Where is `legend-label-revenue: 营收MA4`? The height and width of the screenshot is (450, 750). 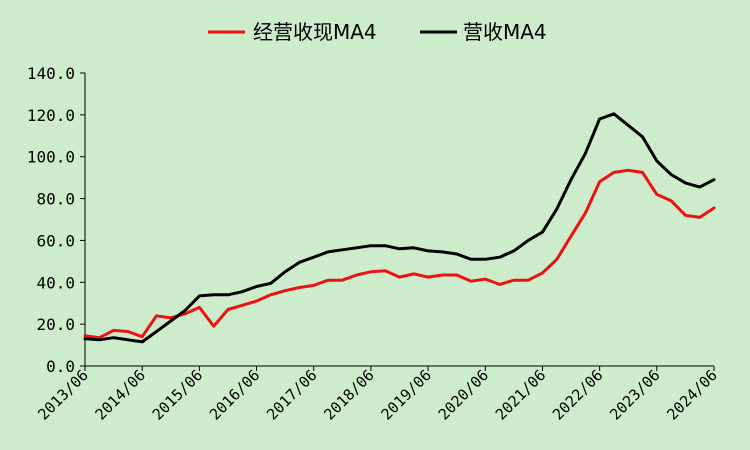
legend-label-revenue: 营收MA4 is located at coordinates (505, 32).